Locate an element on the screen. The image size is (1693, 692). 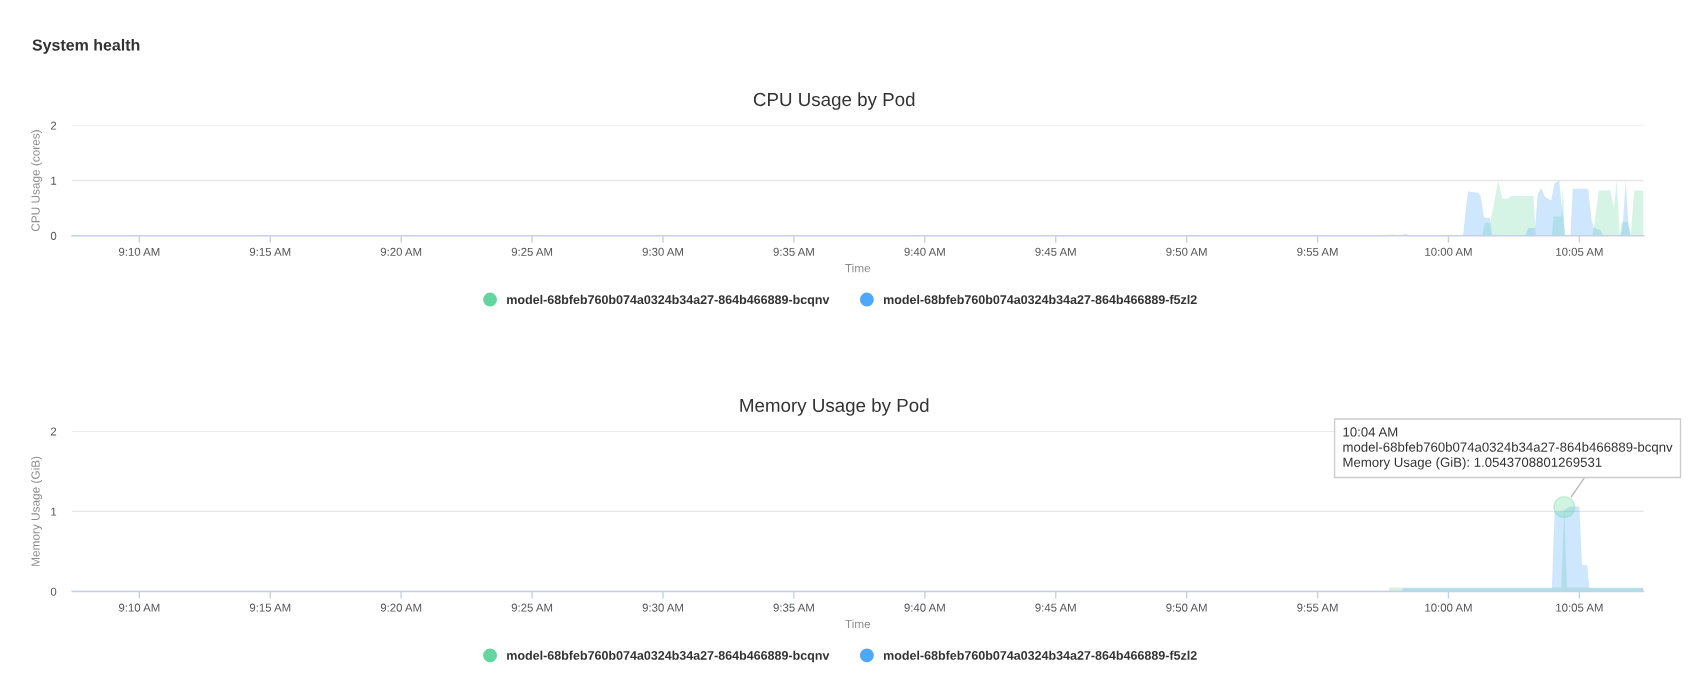
chart-title: Memory Usage by Pod is located at coordinates (834, 407).